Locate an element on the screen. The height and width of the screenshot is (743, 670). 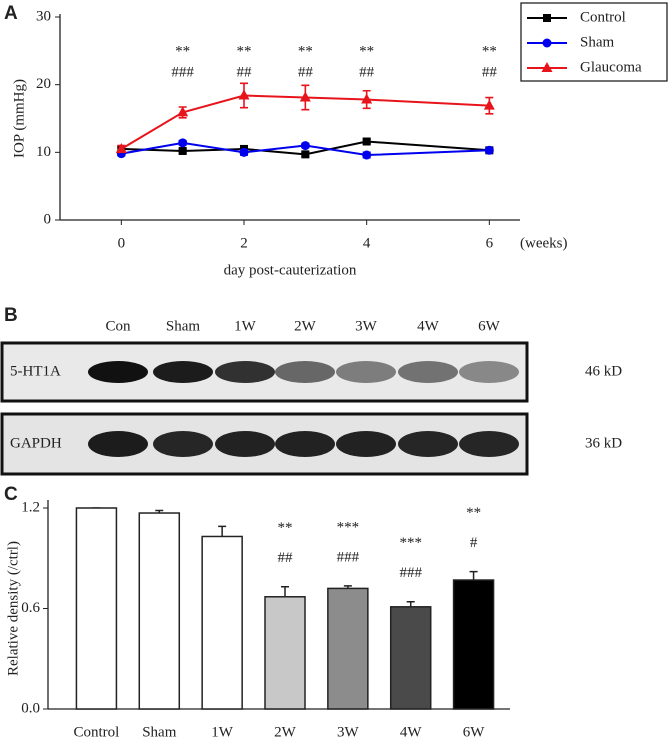
panel-label: C is located at coordinates (11, 494).